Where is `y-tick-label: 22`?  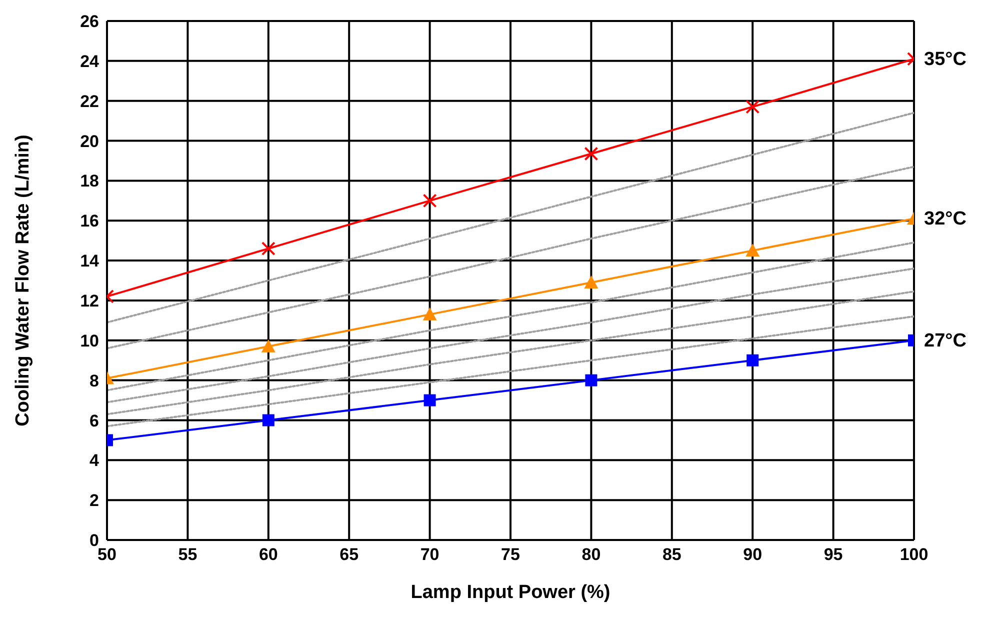
y-tick-label: 22 is located at coordinates (89, 101).